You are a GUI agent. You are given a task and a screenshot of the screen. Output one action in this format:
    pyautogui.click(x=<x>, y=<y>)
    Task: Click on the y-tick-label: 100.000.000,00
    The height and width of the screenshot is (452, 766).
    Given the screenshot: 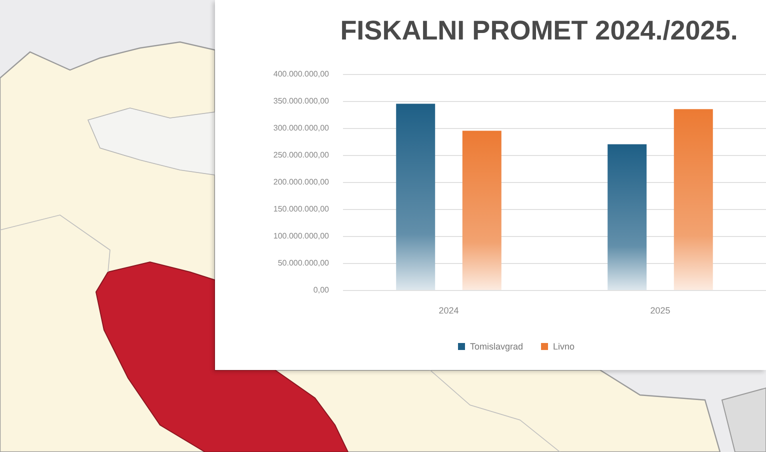 What is the action you would take?
    pyautogui.click(x=301, y=236)
    